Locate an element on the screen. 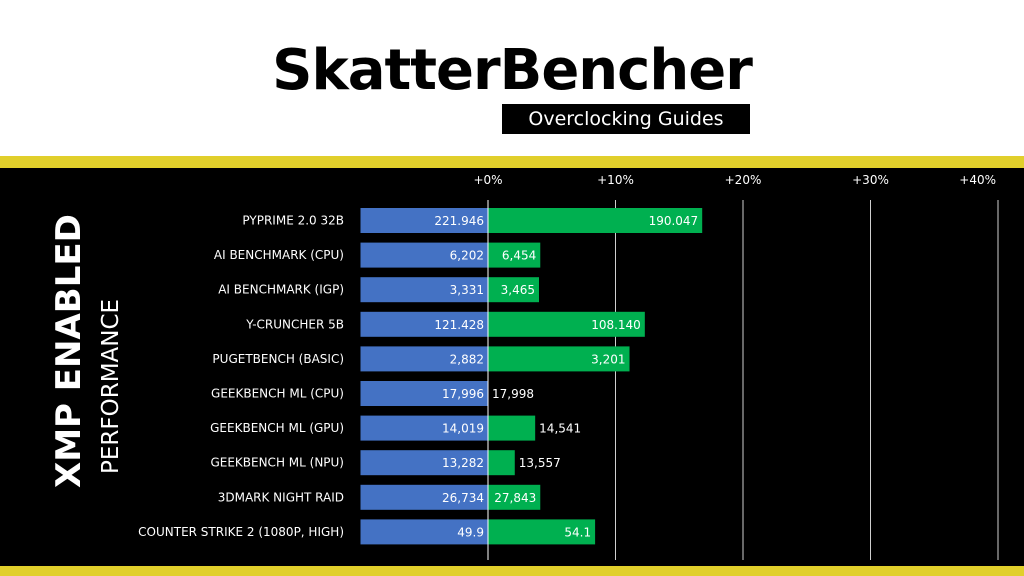  category-label: Y-CRUNCHER 5B is located at coordinates (294, 324).